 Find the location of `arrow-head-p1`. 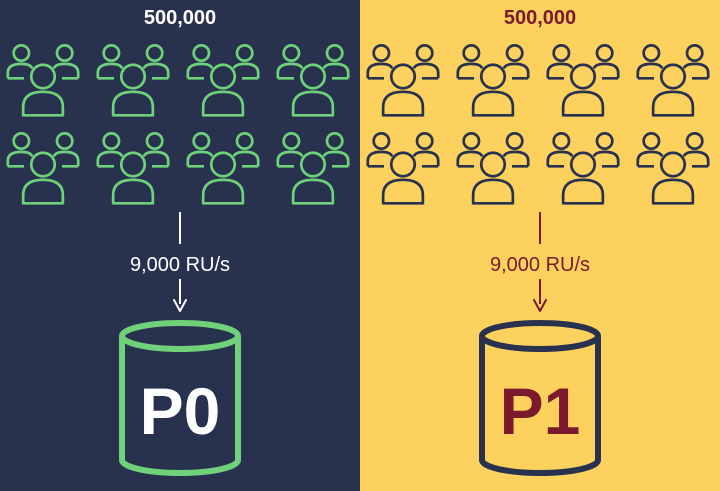

arrow-head-p1 is located at coordinates (540, 305).